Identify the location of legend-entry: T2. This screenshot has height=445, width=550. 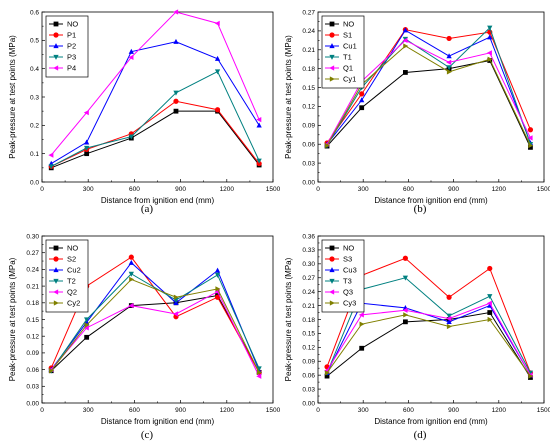
(71, 281).